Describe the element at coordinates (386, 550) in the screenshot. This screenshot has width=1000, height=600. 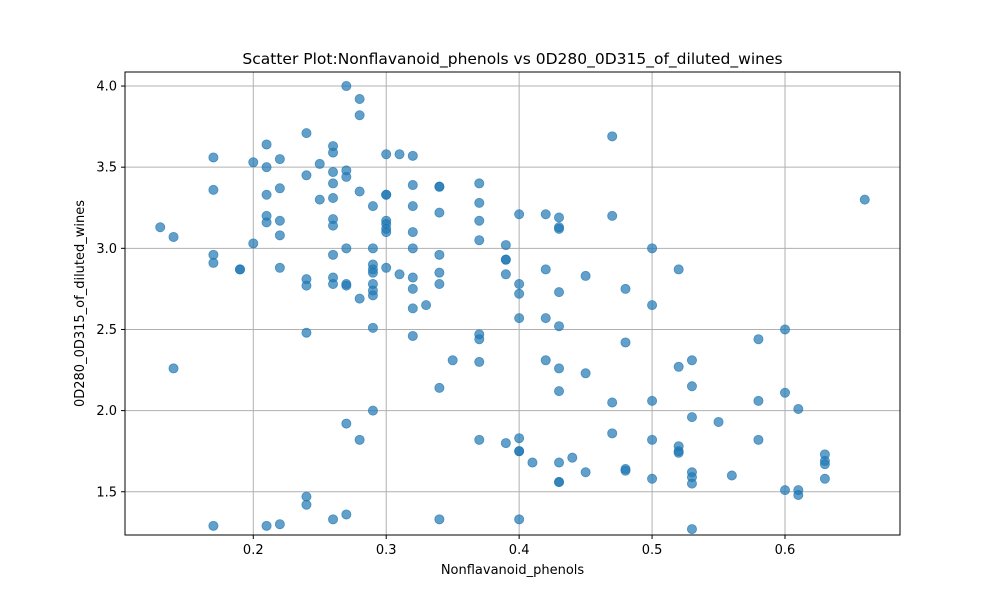
I see `x-tick-label: 0.3` at that location.